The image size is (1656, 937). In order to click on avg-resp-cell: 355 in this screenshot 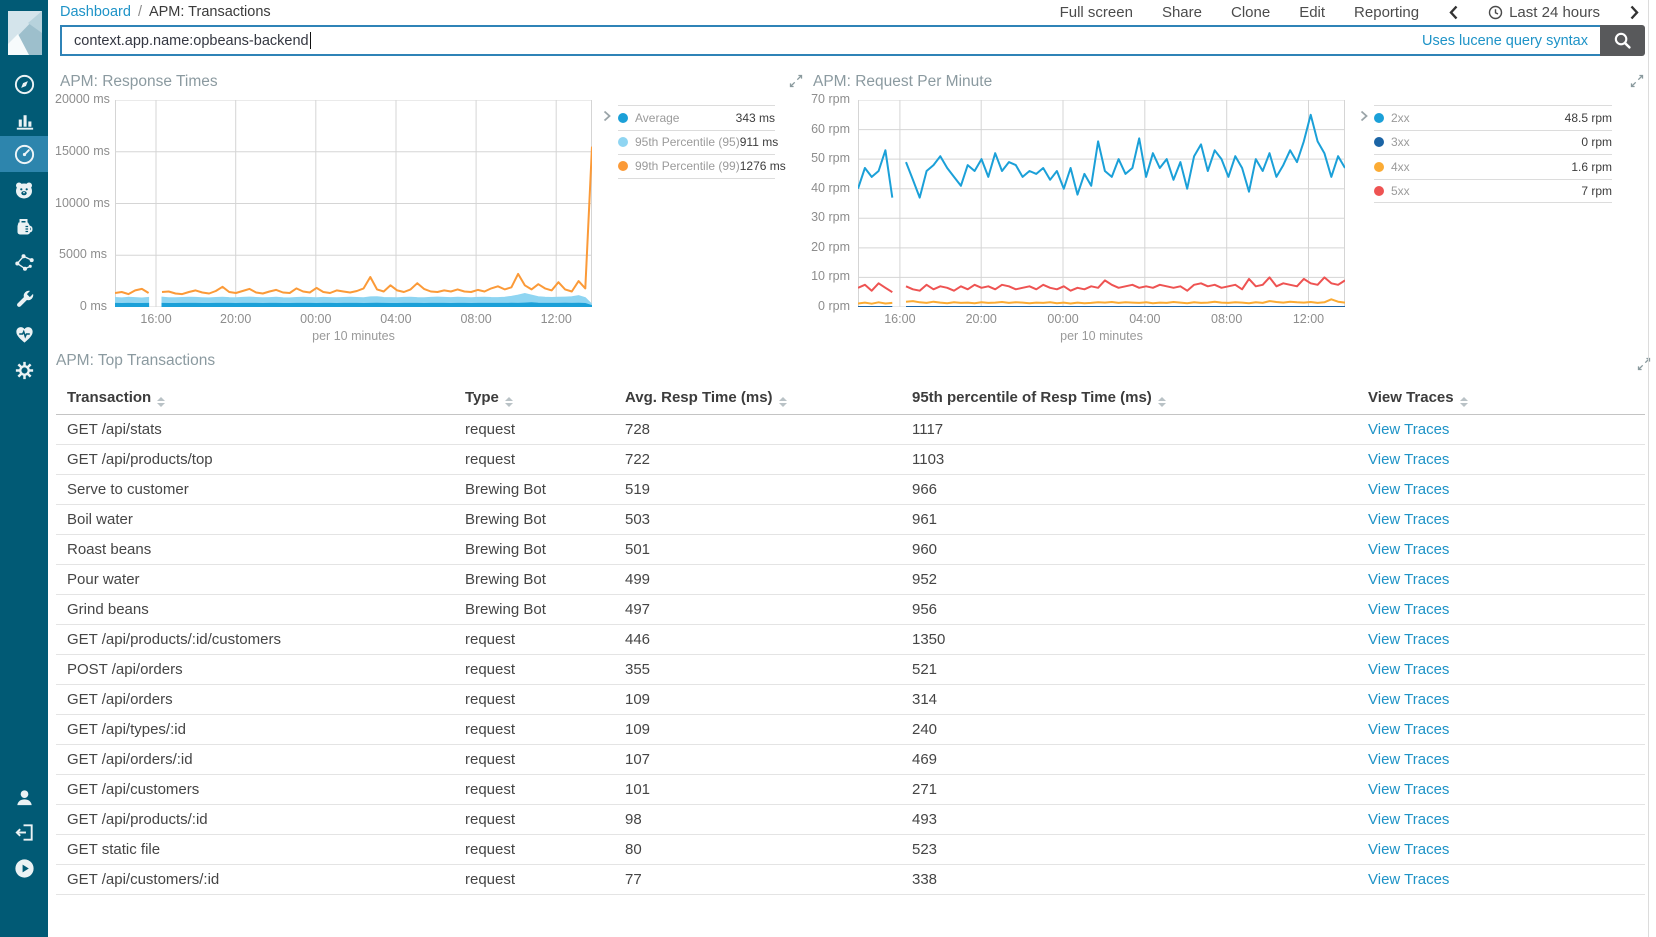, I will do `click(757, 669)`.